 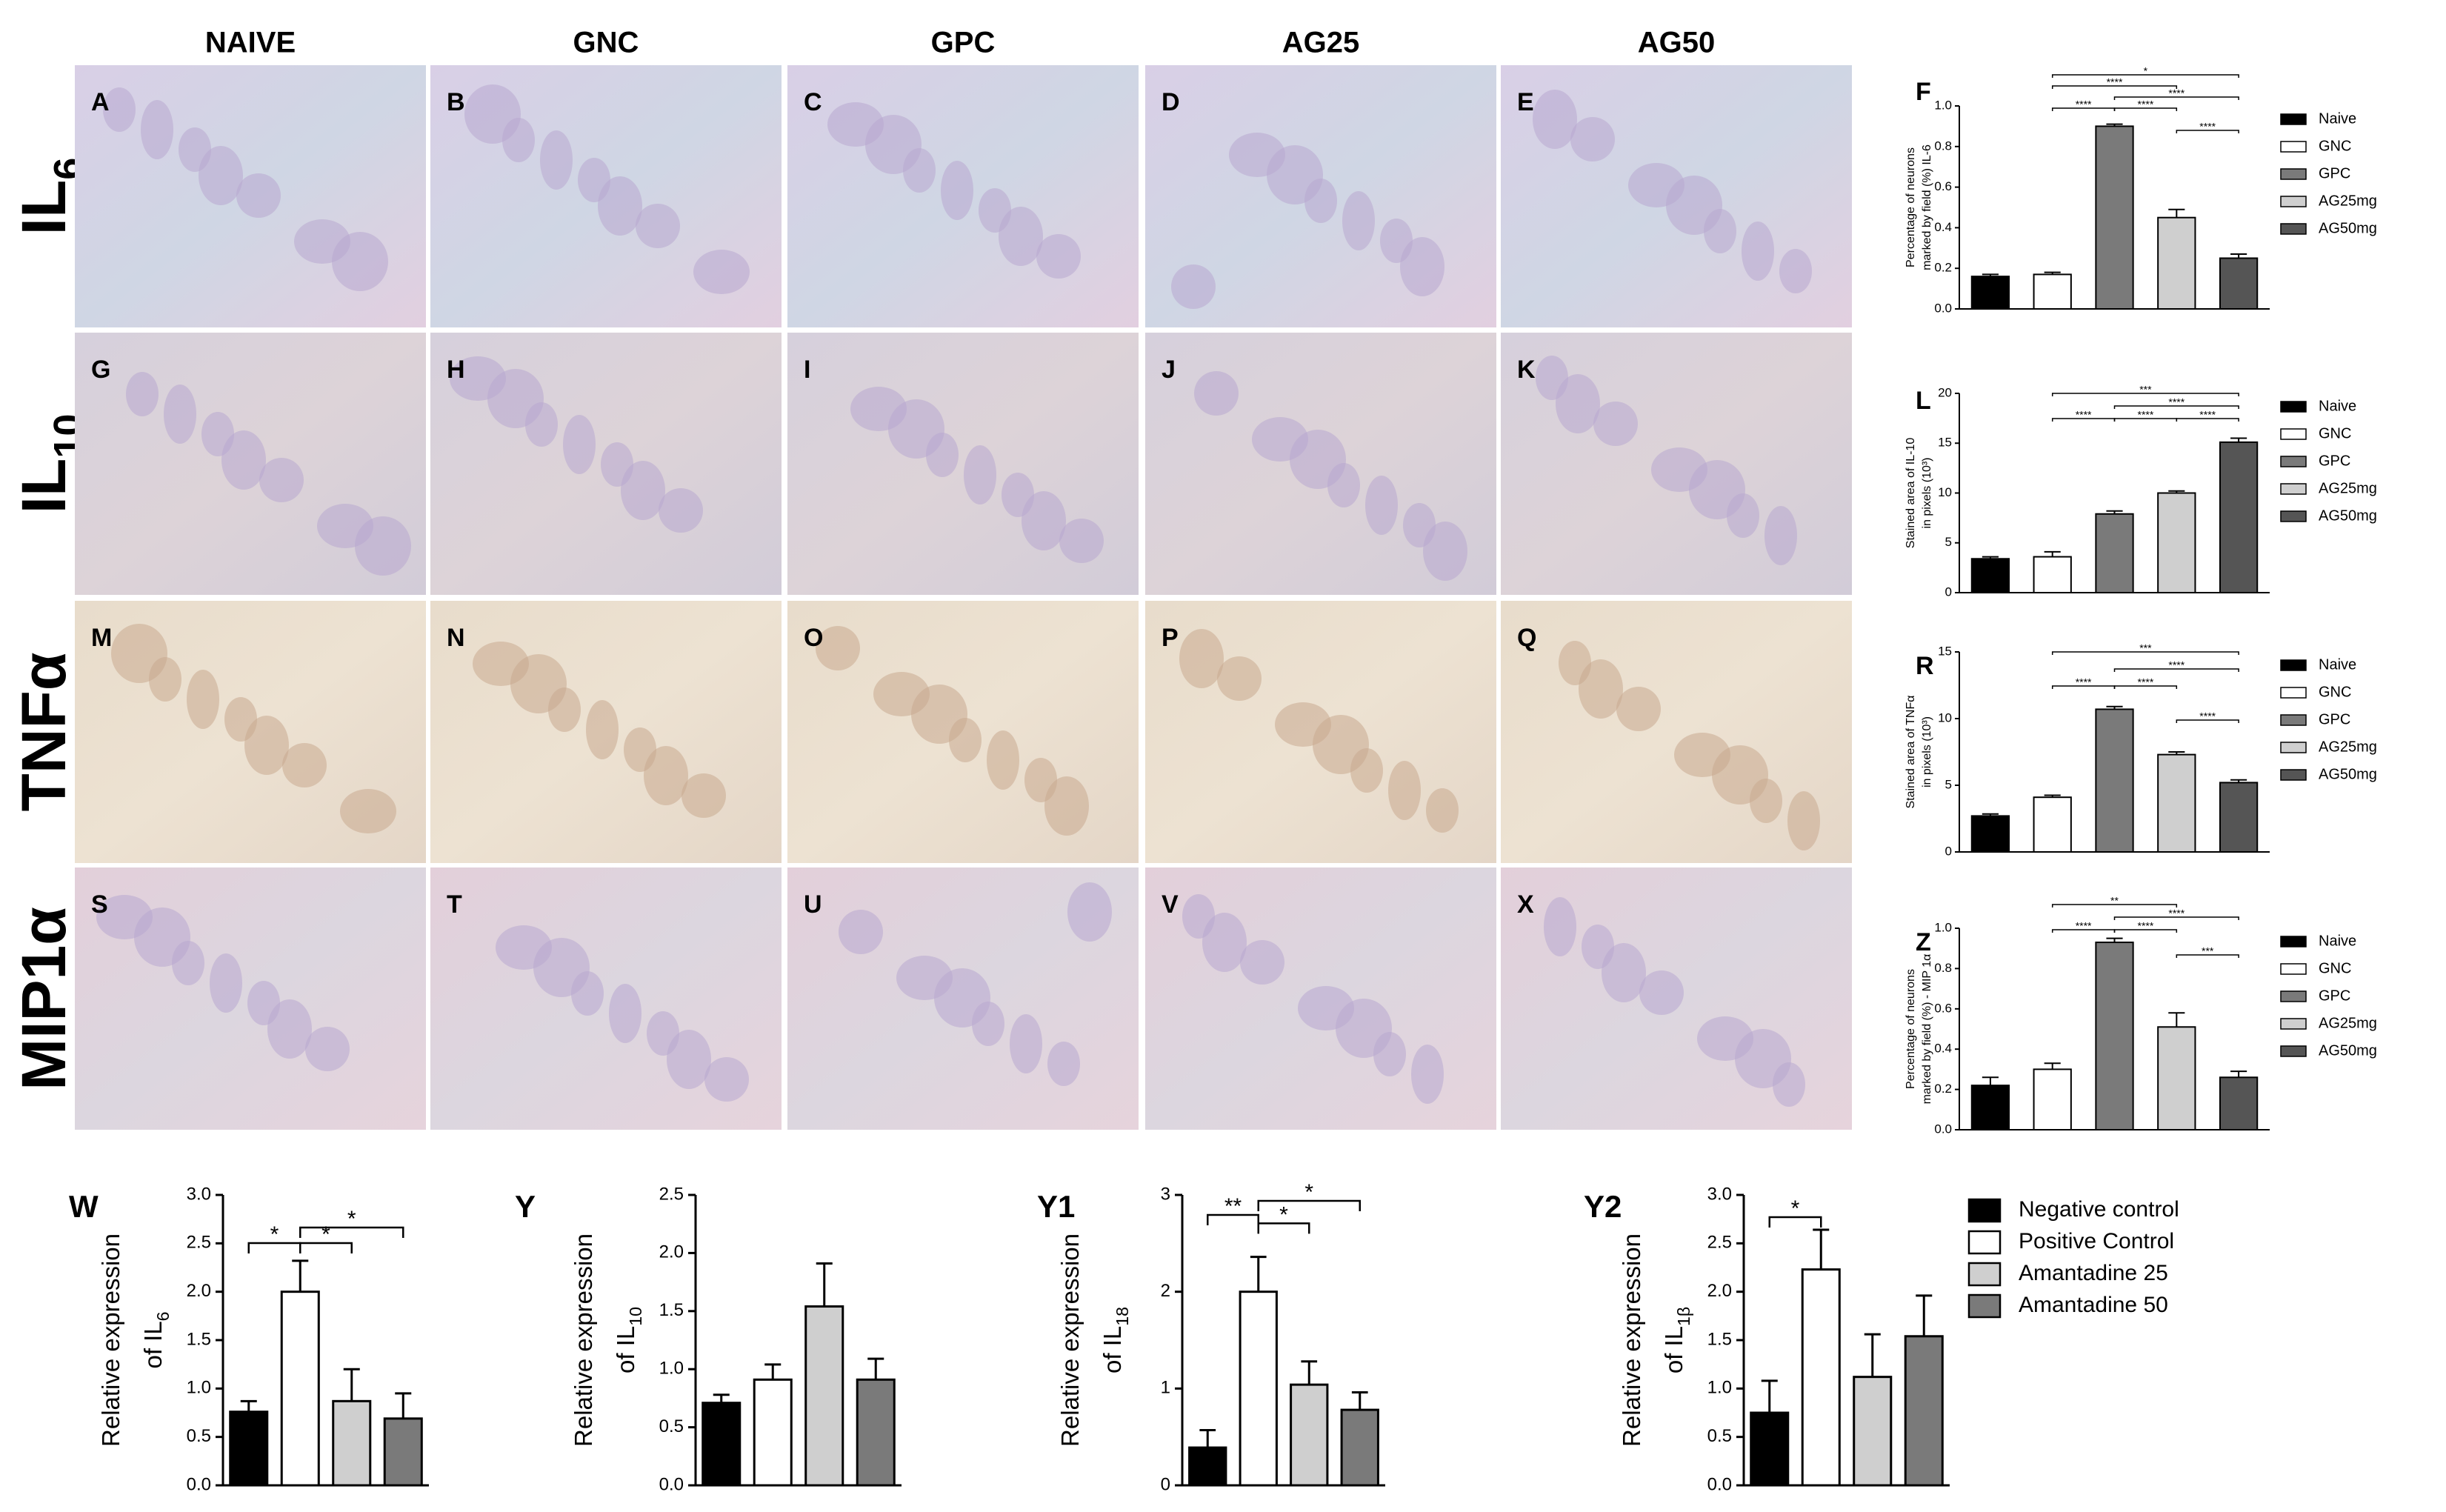 What do you see at coordinates (251, 43) in the screenshot?
I see `column-header: NAIVE` at bounding box center [251, 43].